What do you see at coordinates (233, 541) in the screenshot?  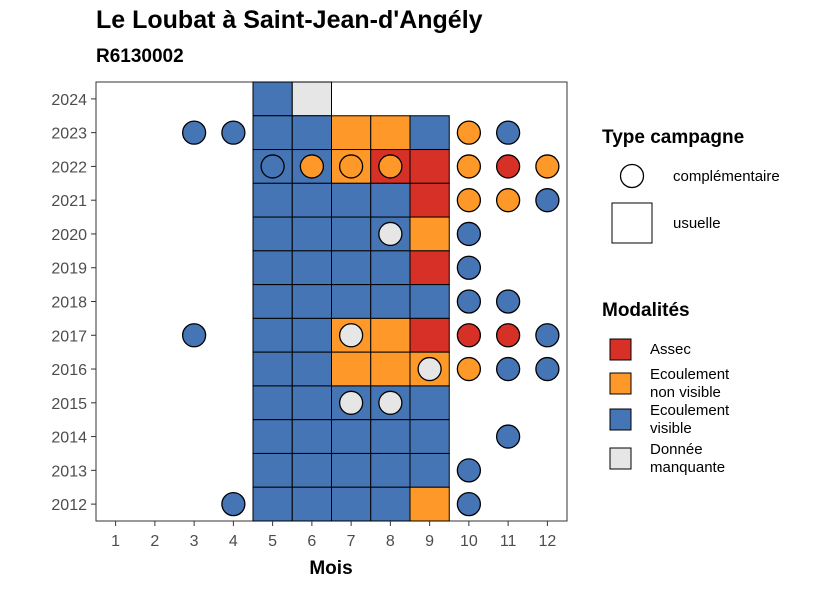 I see `x-tick-label: 4` at bounding box center [233, 541].